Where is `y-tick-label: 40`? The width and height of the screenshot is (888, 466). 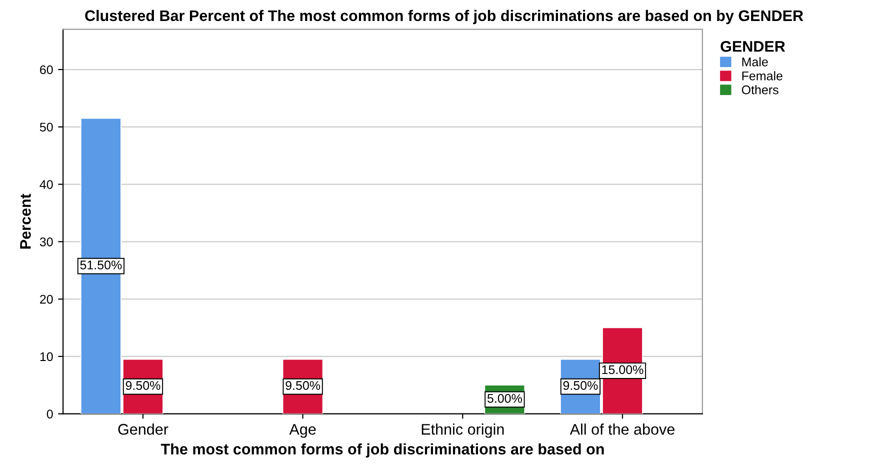 y-tick-label: 40 is located at coordinates (46, 184).